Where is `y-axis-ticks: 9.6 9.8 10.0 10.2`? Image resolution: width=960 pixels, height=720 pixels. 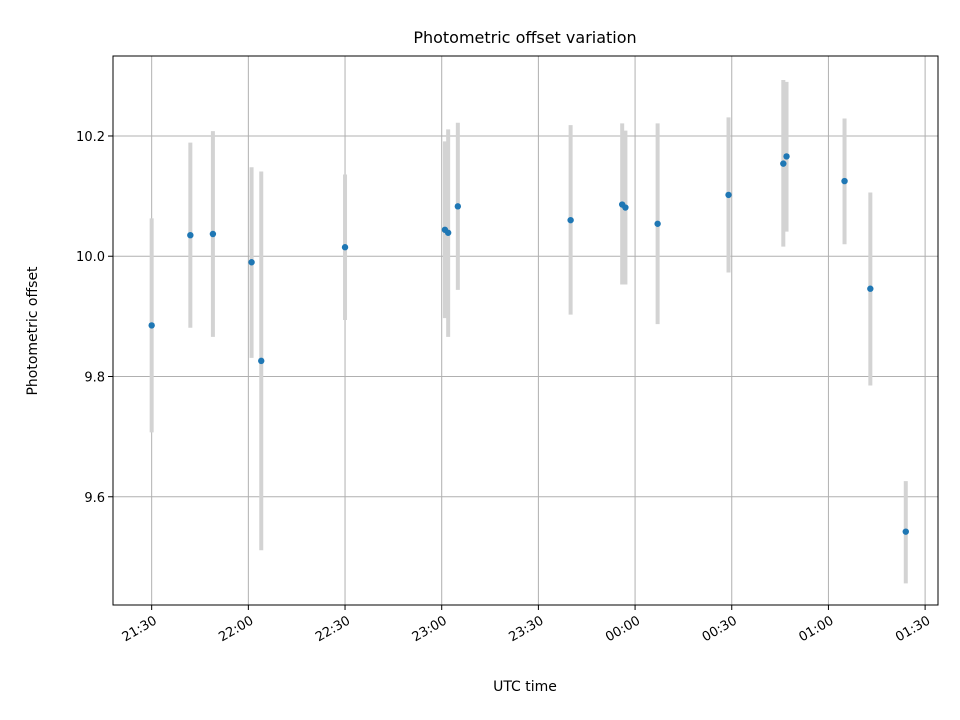
y-axis-ticks: 9.6 9.8 10.0 10.2 is located at coordinates (94, 318).